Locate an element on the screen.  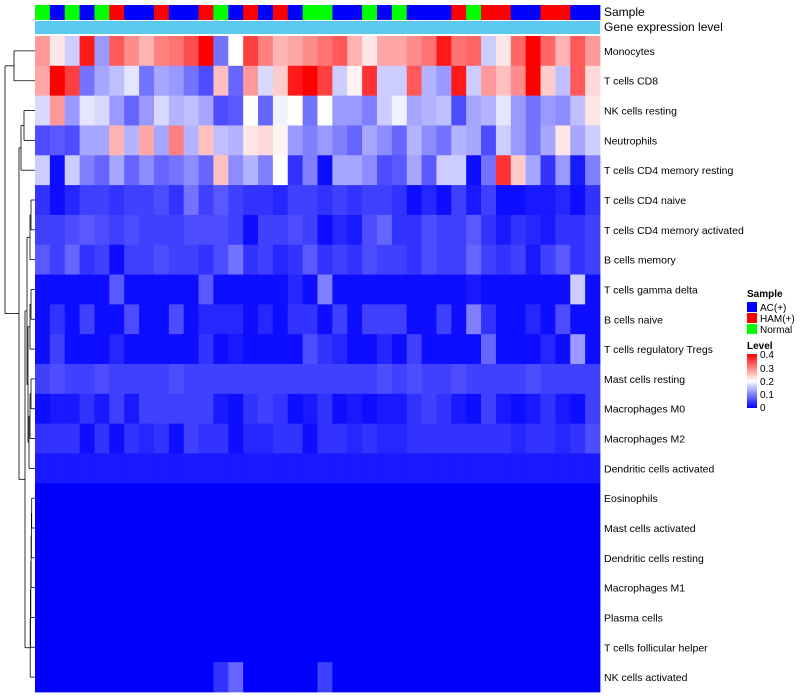
legend-label-normal: Normal is located at coordinates (776, 330).